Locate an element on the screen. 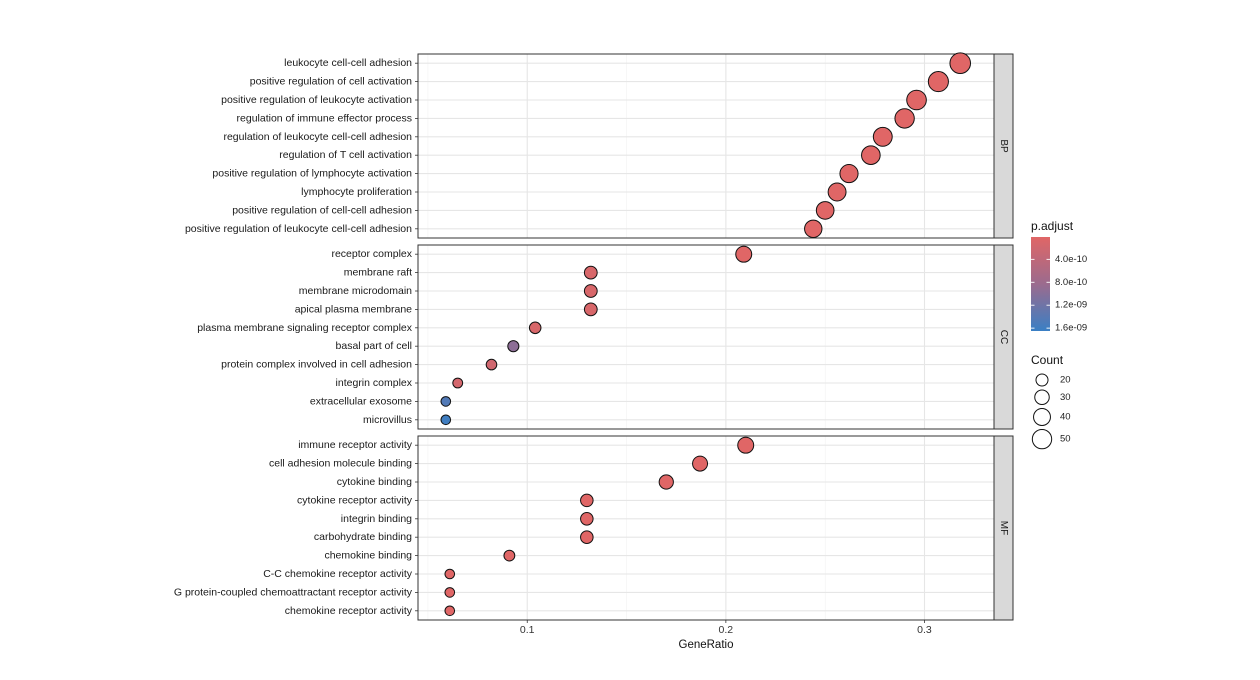  x-tick-label: 0.3 is located at coordinates (924, 630).